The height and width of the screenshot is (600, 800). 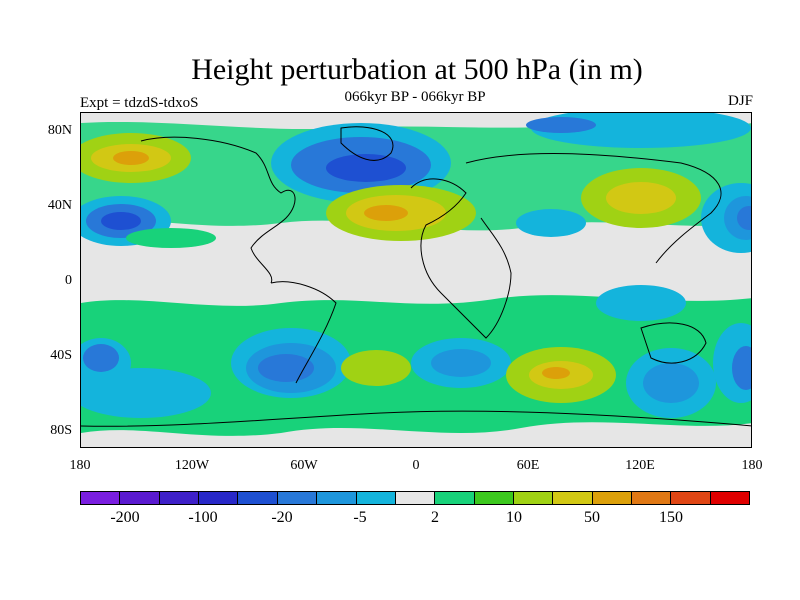 I want to click on colorbar, so click(x=415, y=498).